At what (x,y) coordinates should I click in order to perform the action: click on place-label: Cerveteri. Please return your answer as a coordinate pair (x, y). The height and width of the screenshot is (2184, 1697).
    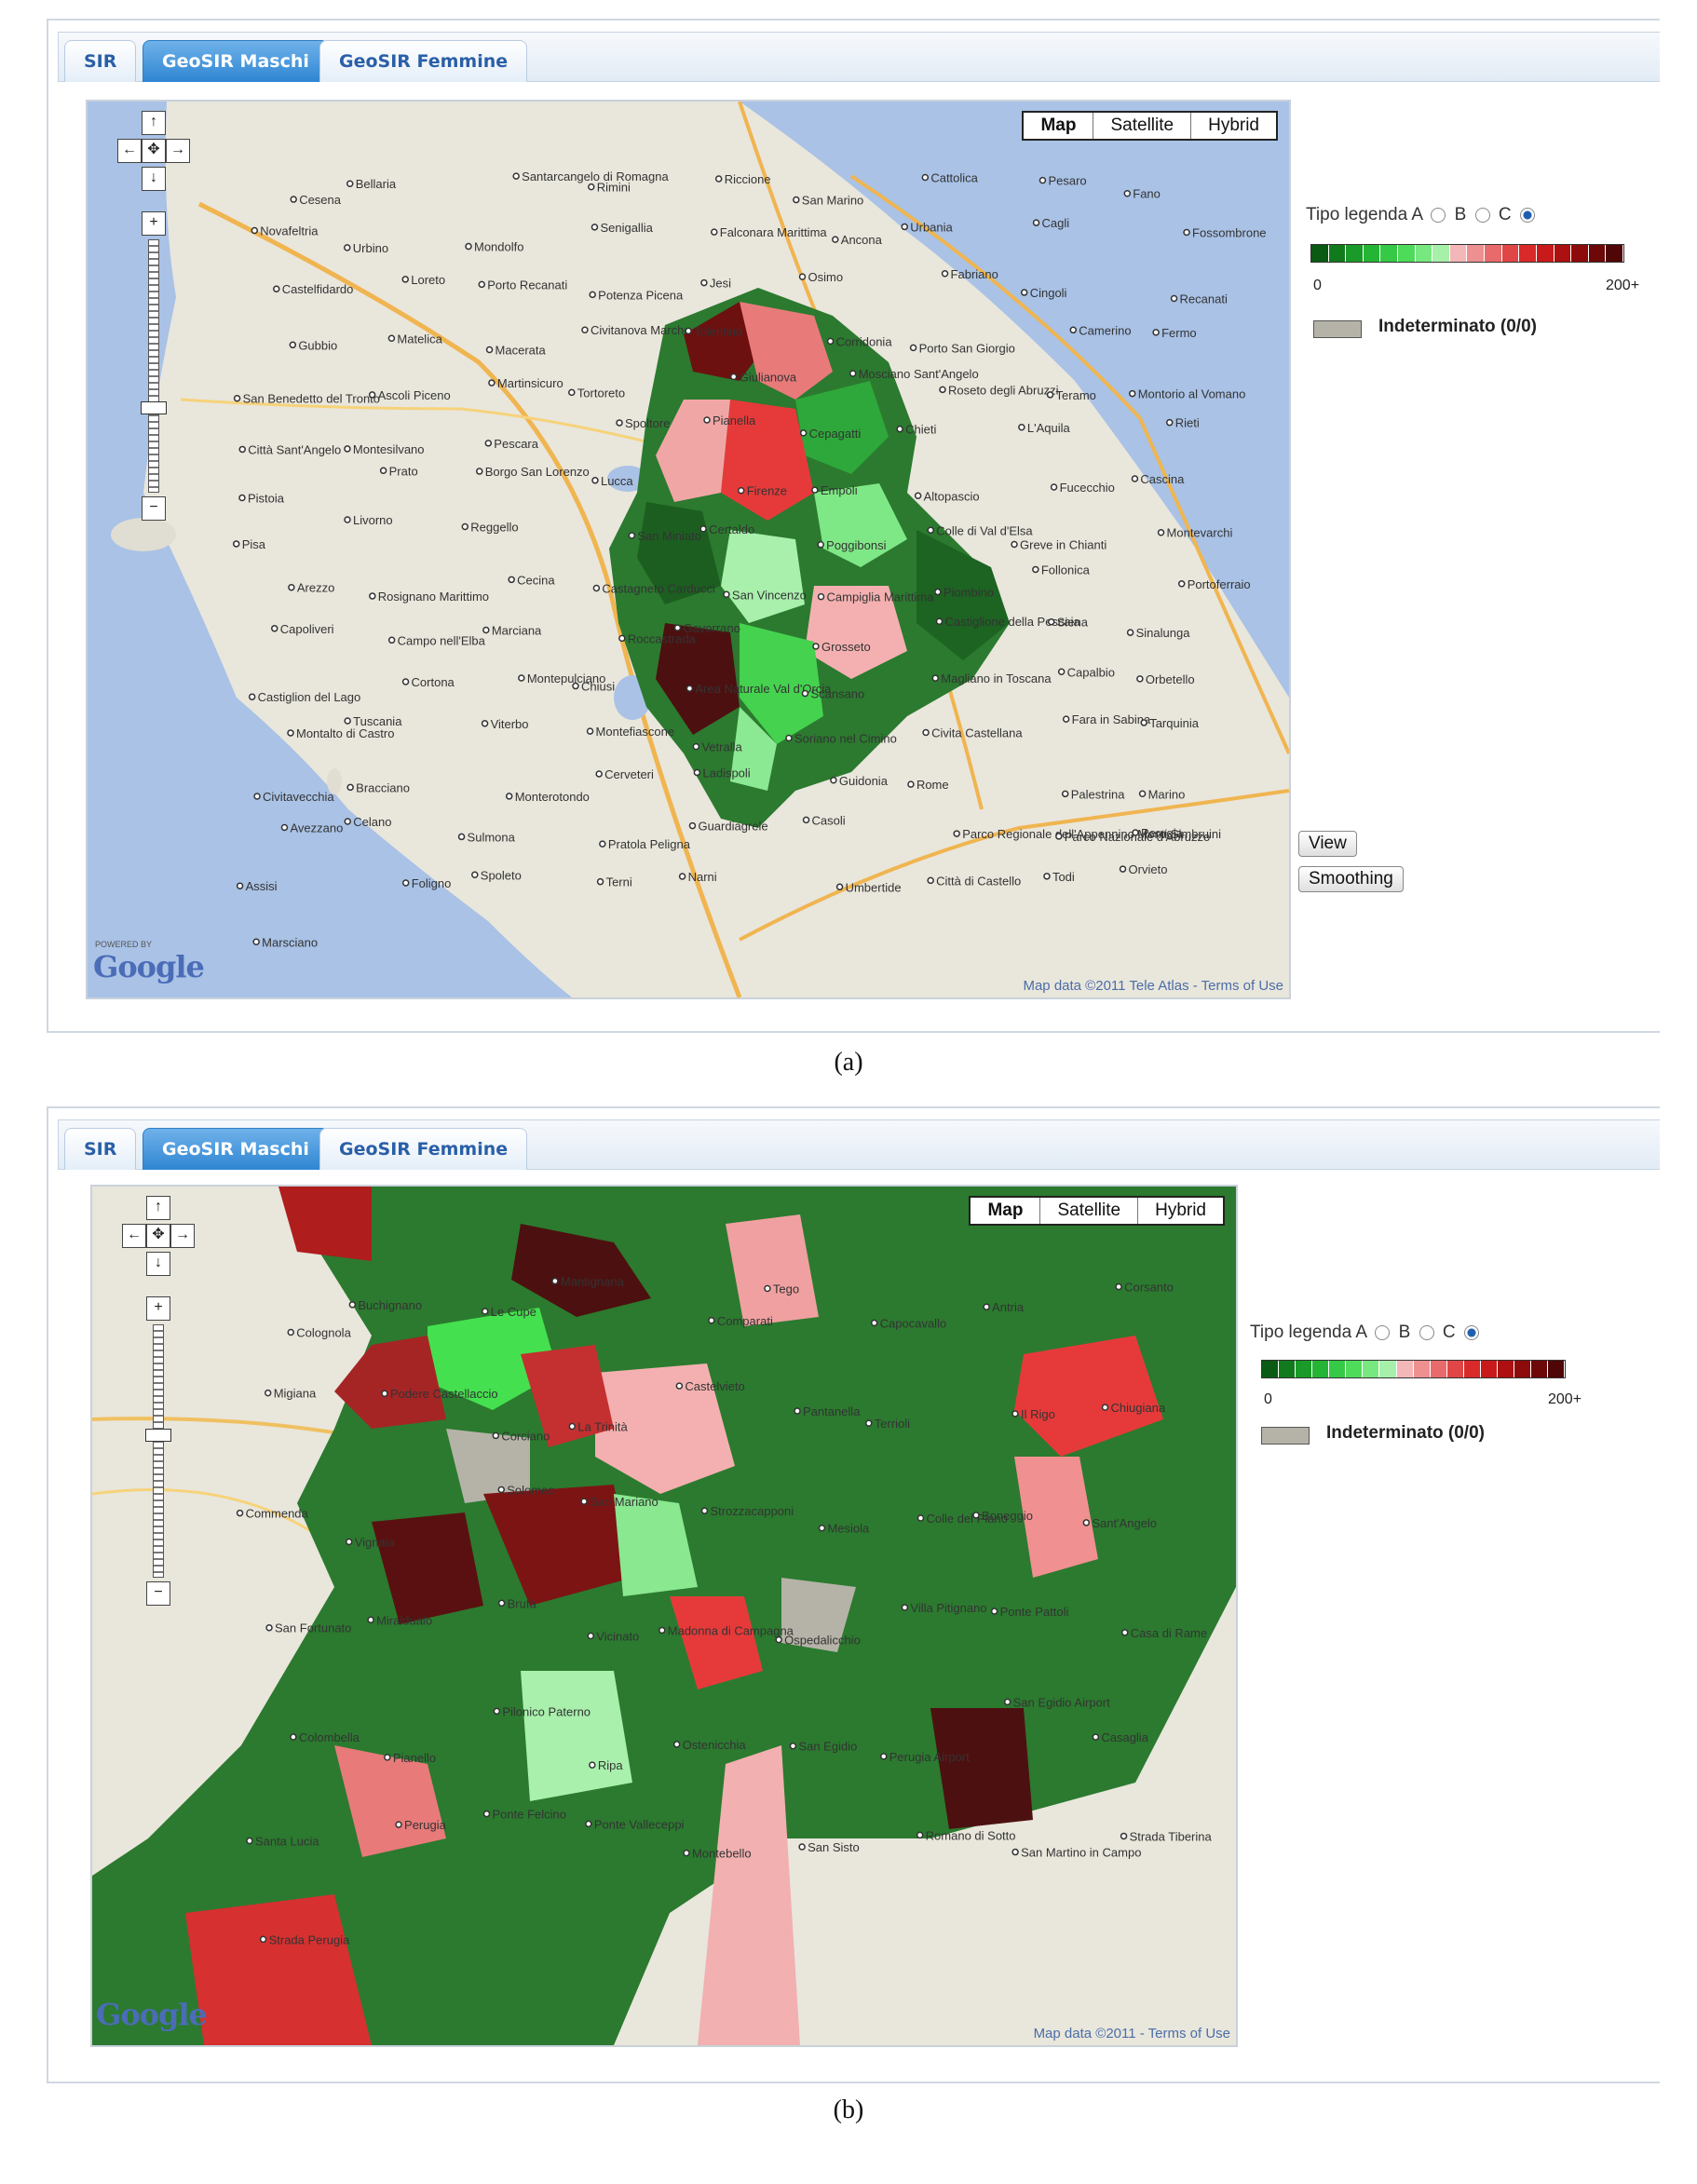
    Looking at the image, I should click on (629, 774).